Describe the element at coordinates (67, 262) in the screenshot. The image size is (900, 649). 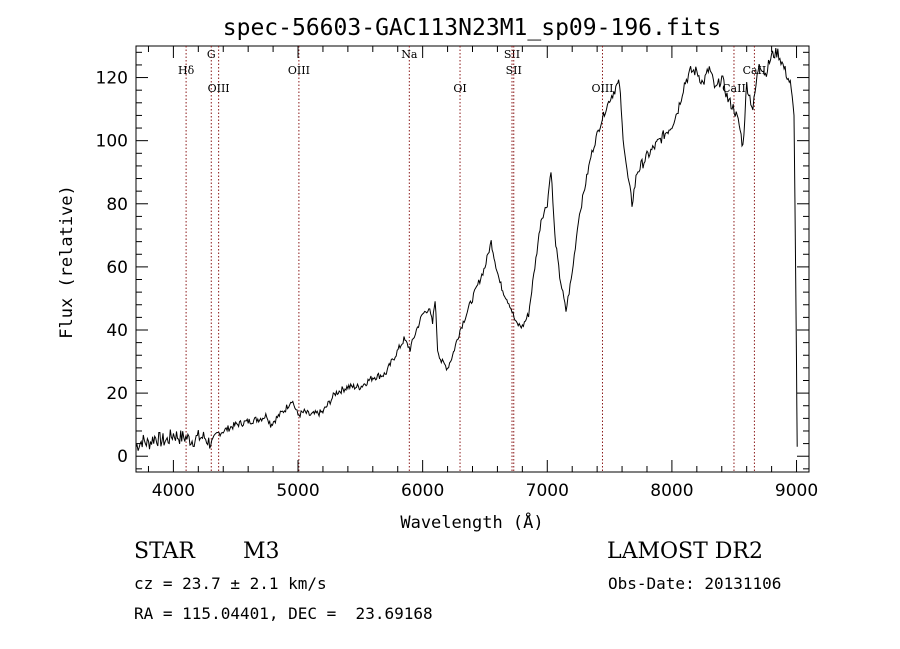
I see `y-axis-label: Flux (relative)` at that location.